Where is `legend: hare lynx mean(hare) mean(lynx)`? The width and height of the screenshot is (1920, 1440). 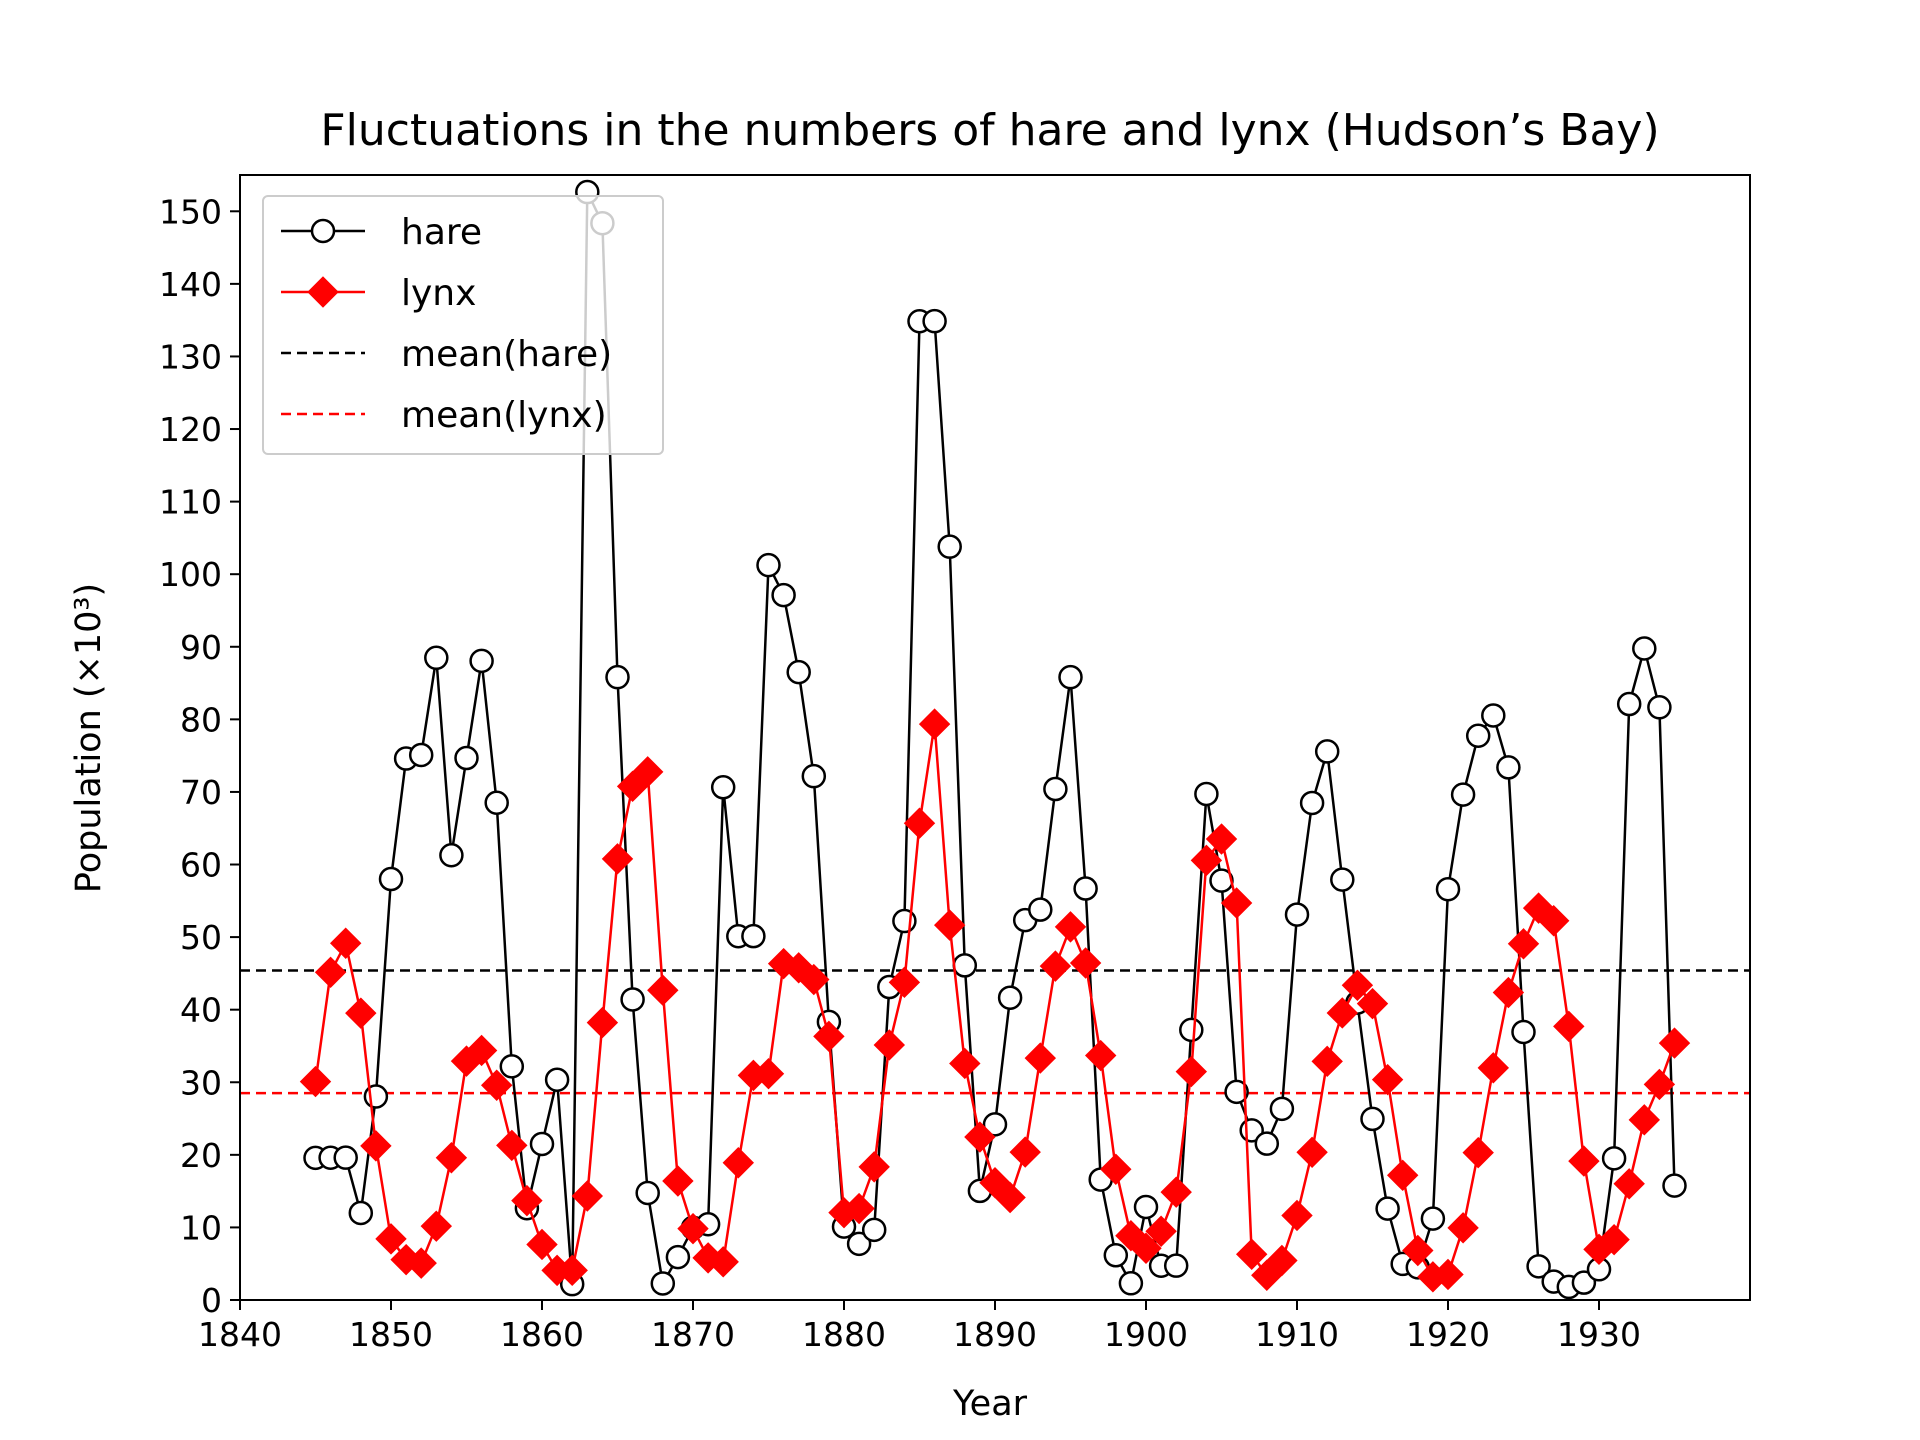 legend: hare lynx mean(hare) mean(lynx) is located at coordinates (463, 325).